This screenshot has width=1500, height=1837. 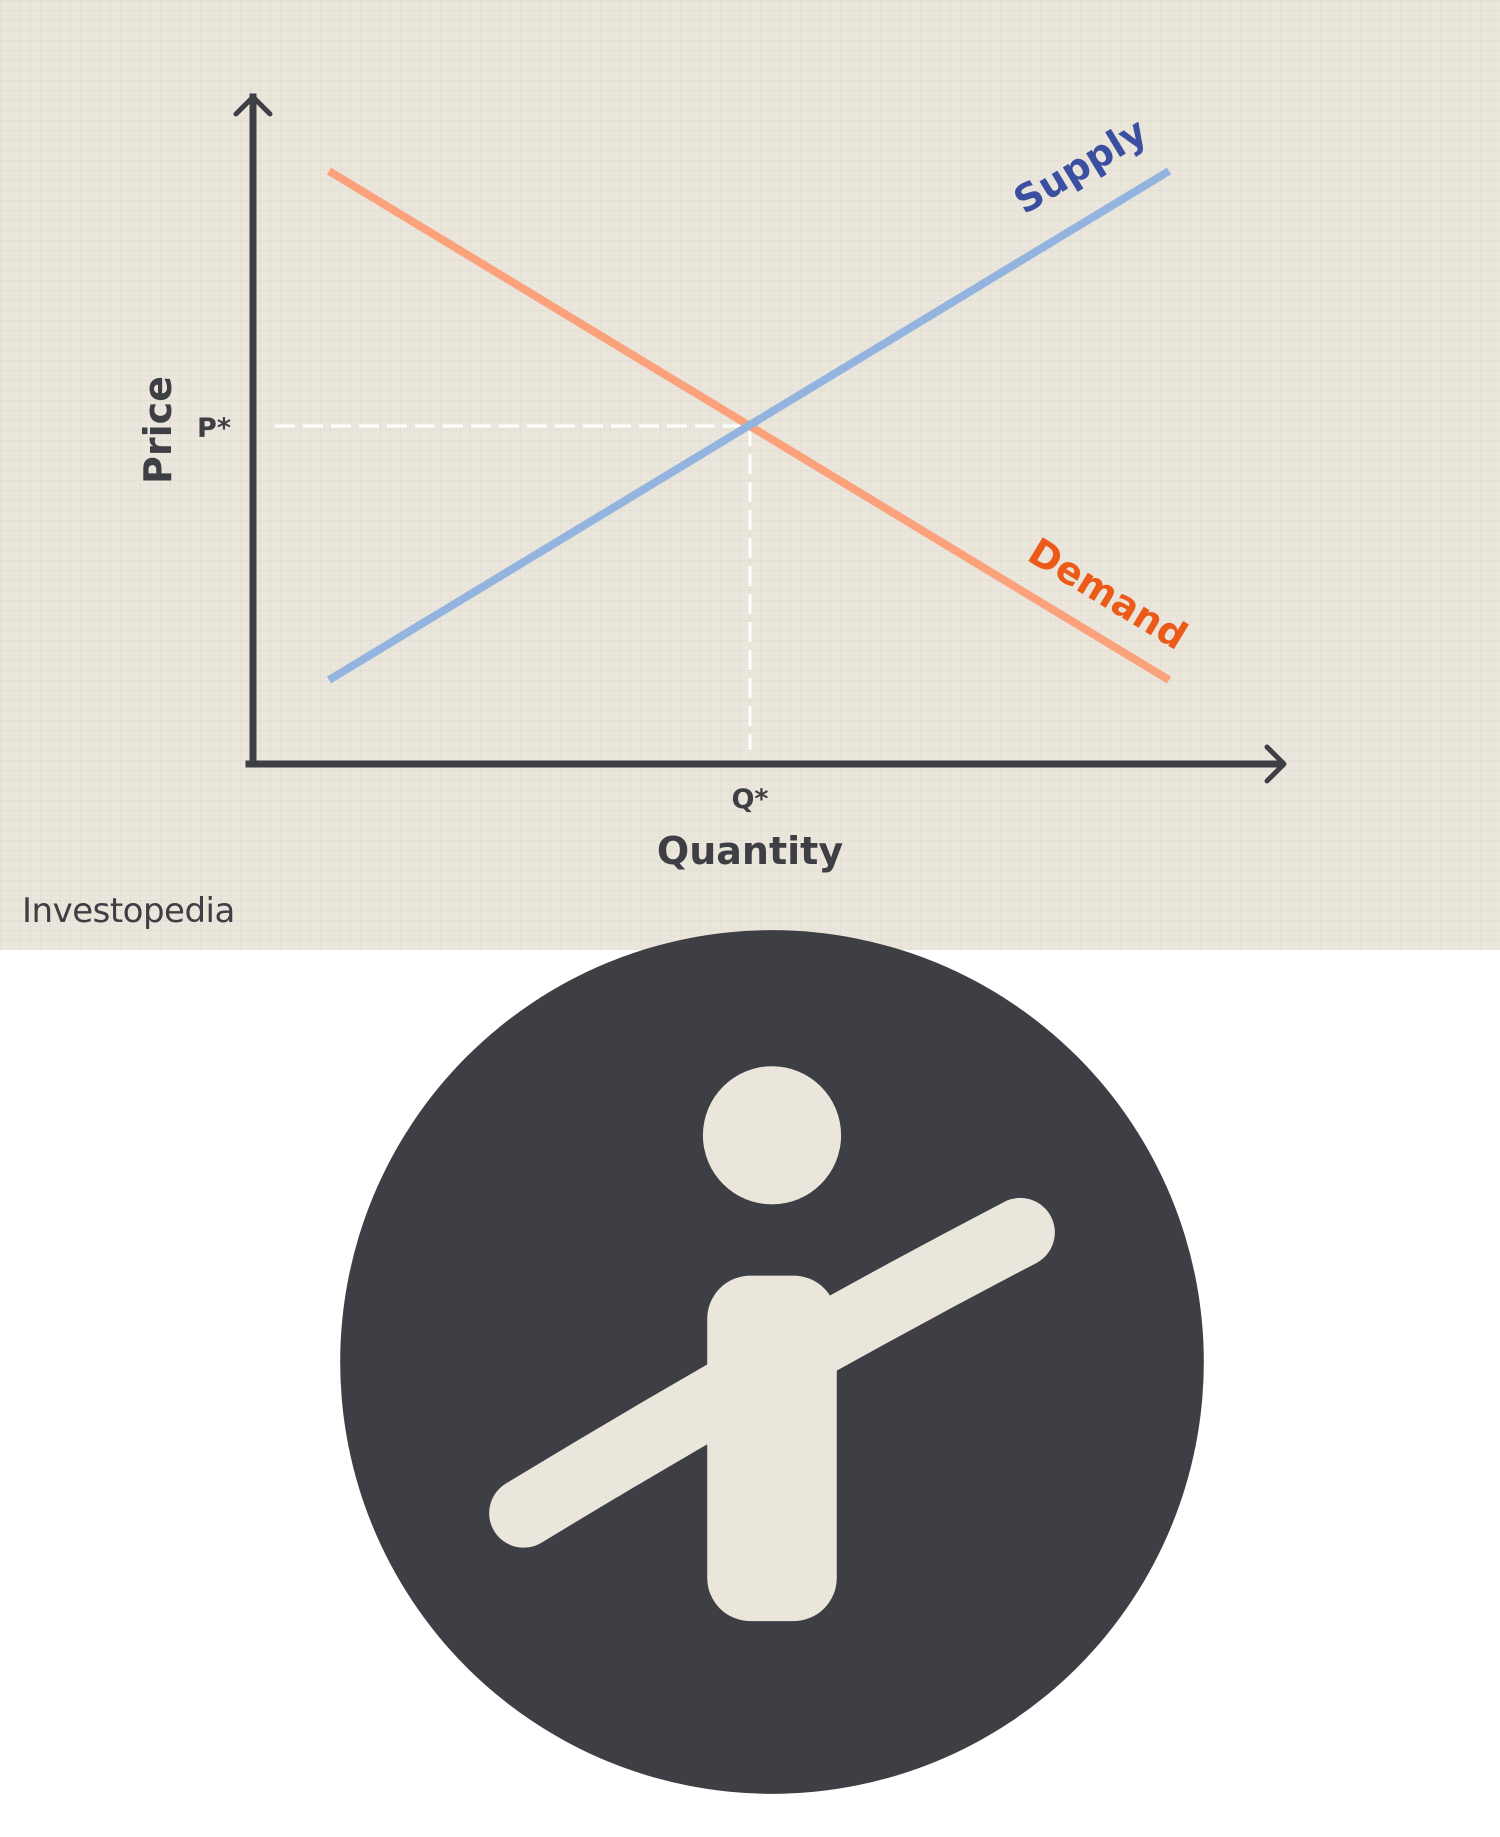 What do you see at coordinates (158, 430) in the screenshot?
I see `y-axis-label: Price` at bounding box center [158, 430].